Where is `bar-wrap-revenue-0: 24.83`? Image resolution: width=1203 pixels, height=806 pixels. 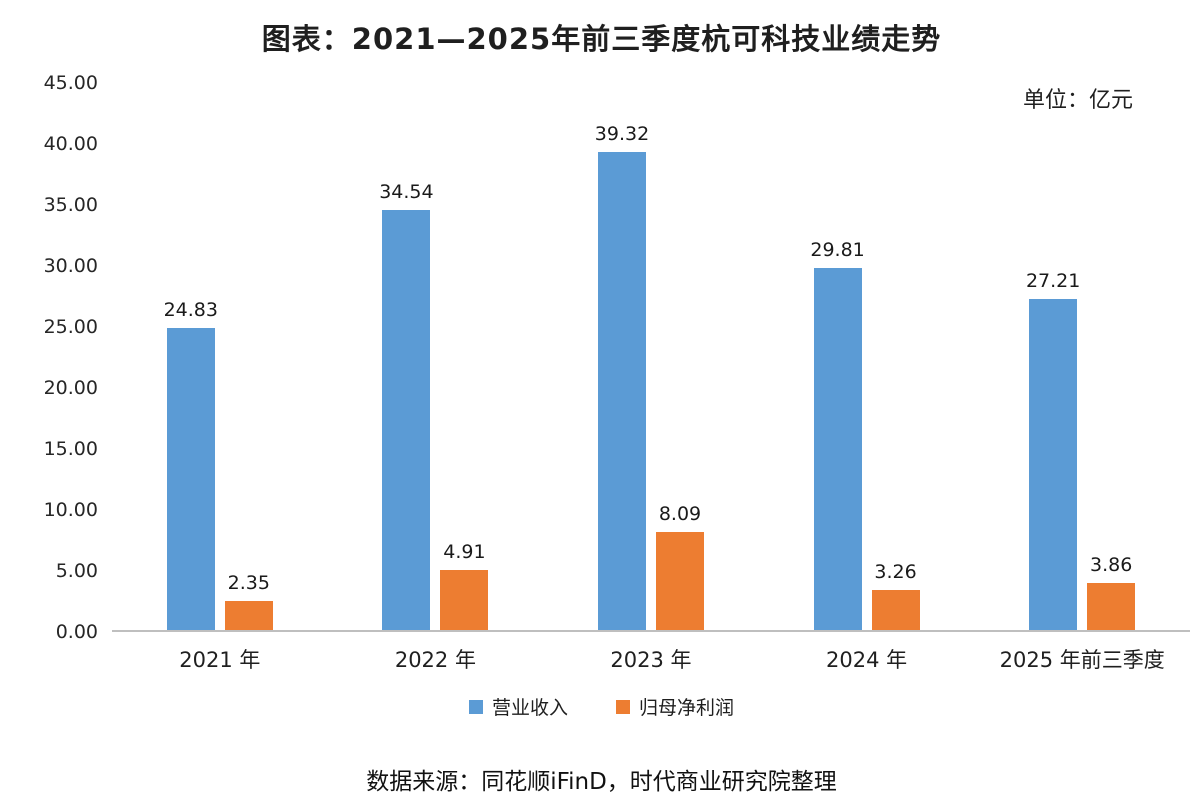
bar-wrap-revenue-0: 24.83 is located at coordinates (190, 356).